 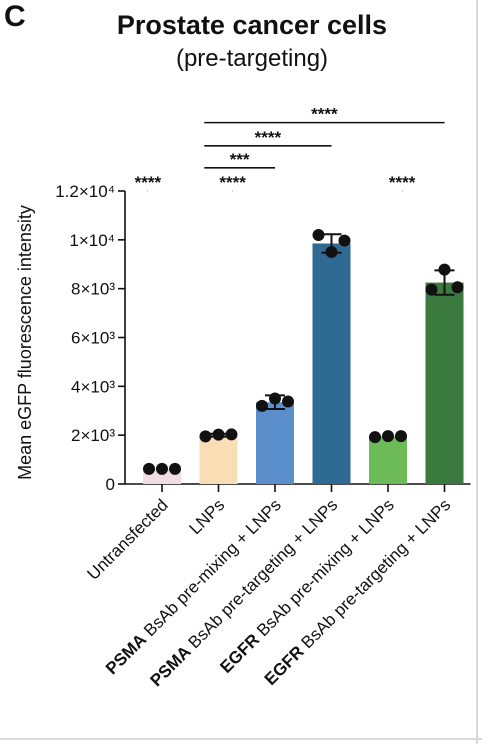 What do you see at coordinates (25, 342) in the screenshot?
I see `y-axis-label: Mean eGFP fluorescence intensity` at bounding box center [25, 342].